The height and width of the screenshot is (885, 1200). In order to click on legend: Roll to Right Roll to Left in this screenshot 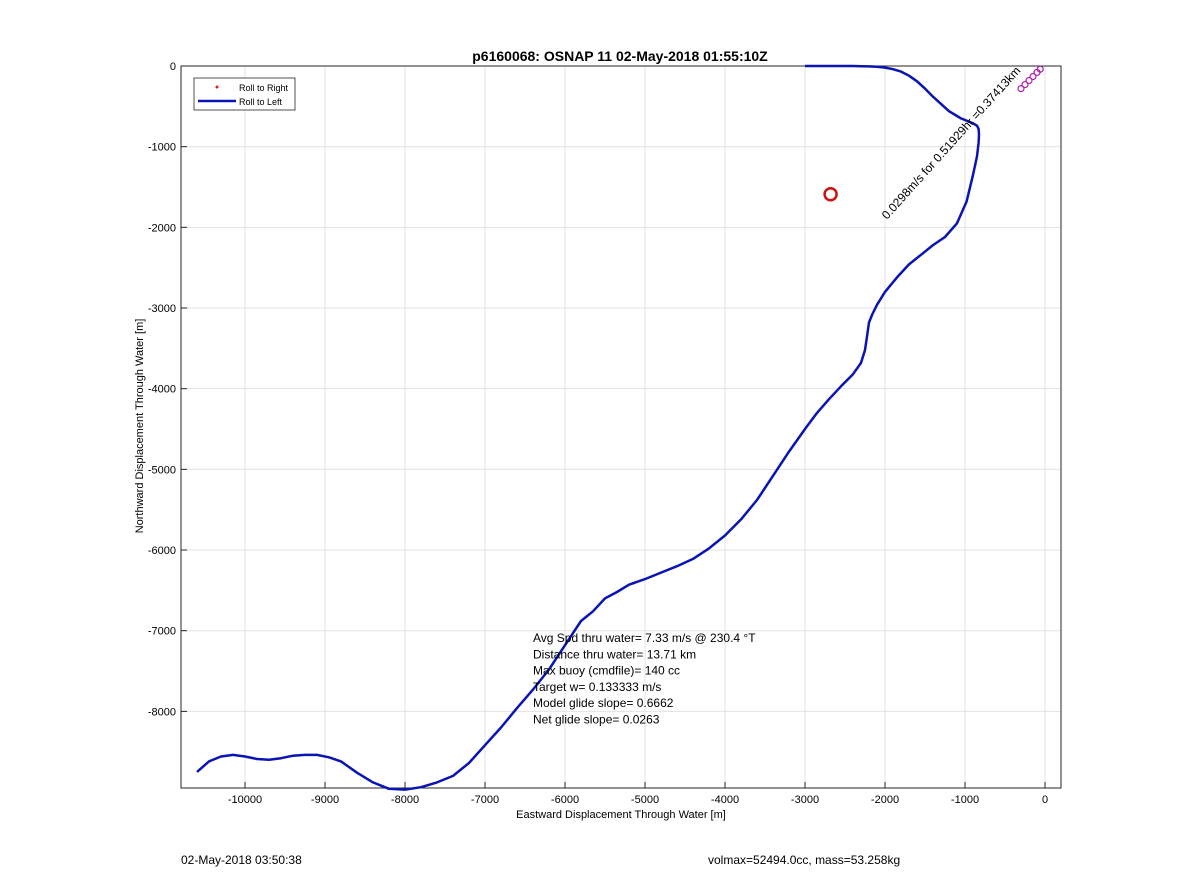, I will do `click(244, 94)`.